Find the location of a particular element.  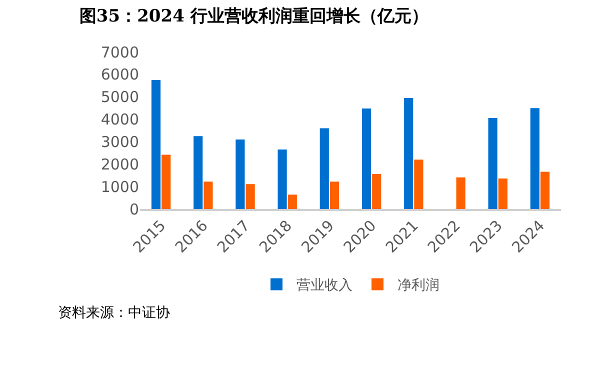

y-tick-label: 5000 is located at coordinates (119, 97).